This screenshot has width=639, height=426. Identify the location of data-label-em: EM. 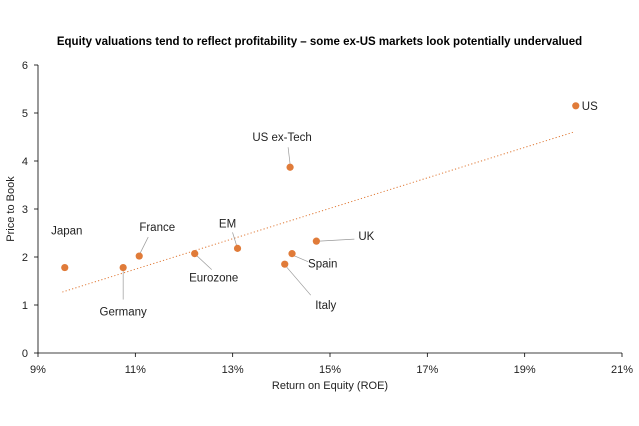
(227, 224).